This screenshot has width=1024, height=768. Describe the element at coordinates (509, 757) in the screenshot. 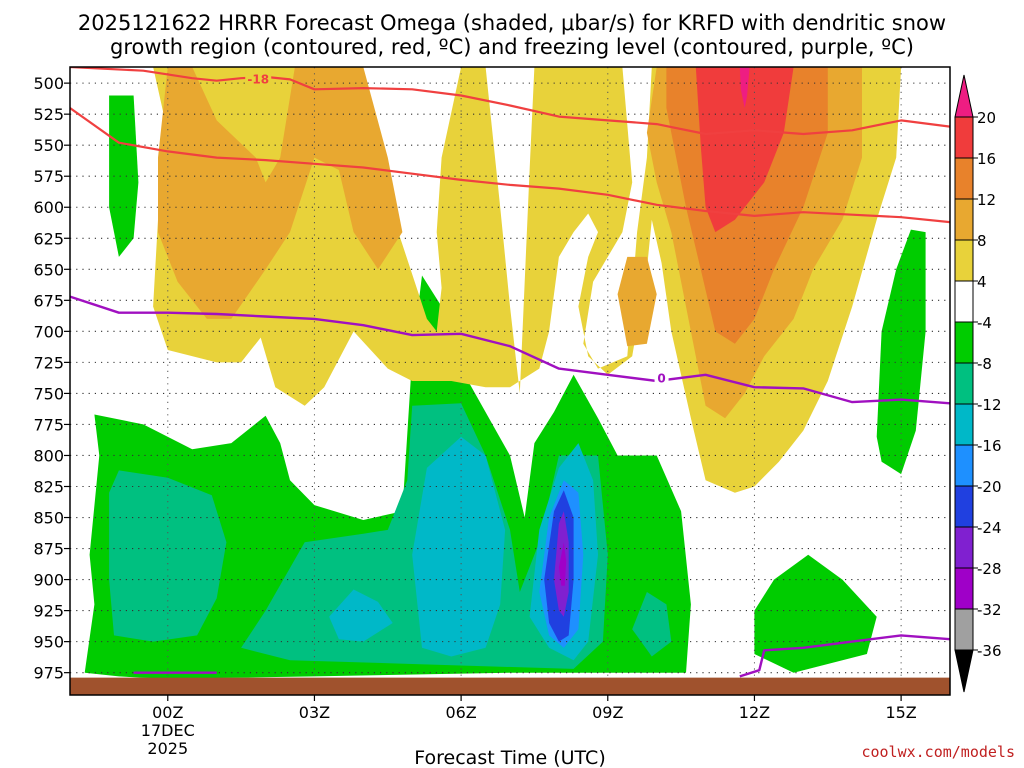

I see `x-axis-label: Forecast Time (UTC)` at that location.